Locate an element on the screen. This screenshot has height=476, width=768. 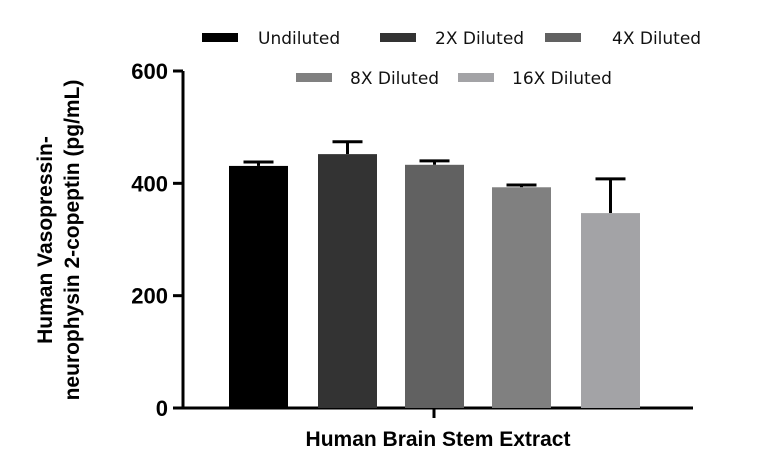
bar-undiluted is located at coordinates (258, 286).